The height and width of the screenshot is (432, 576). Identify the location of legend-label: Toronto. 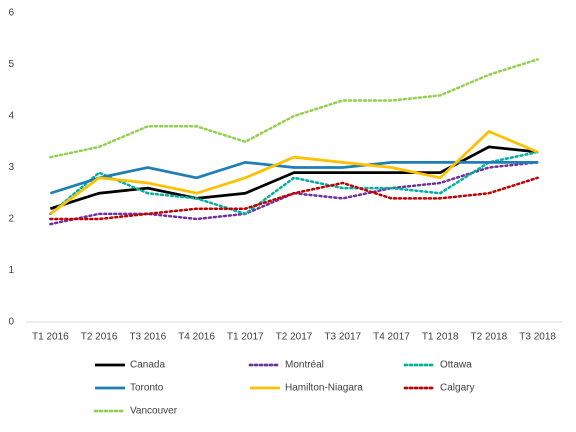
(147, 388).